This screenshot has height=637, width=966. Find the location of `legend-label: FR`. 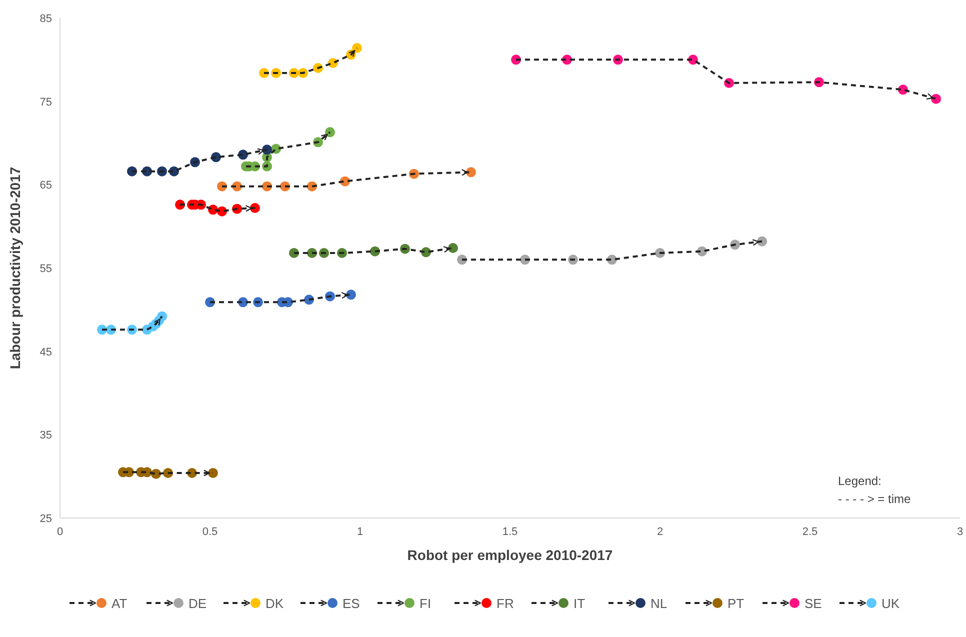

legend-label: FR is located at coordinates (505, 603).